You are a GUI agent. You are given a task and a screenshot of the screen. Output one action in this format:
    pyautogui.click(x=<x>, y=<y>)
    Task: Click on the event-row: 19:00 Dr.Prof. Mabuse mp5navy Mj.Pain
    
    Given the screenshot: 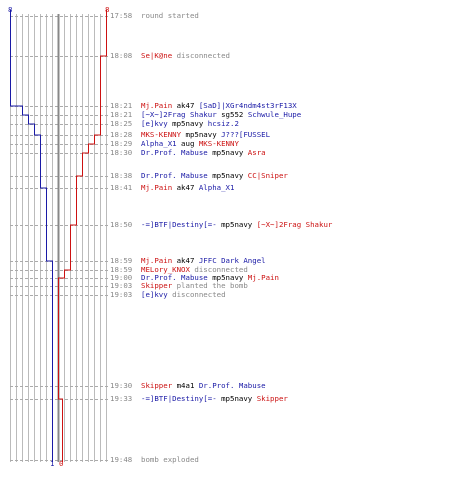 What is the action you would take?
    pyautogui.click(x=194, y=278)
    